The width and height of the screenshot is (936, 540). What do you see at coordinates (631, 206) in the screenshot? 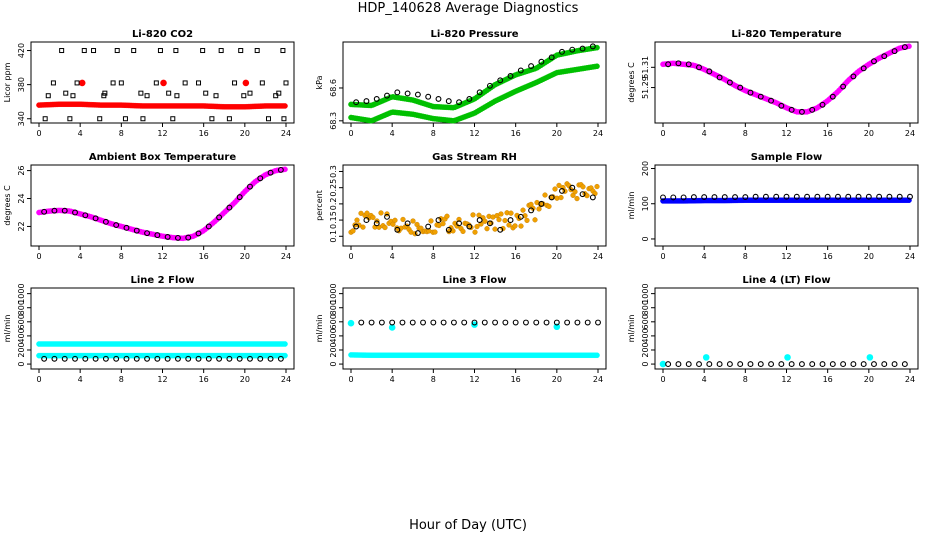
I see `panel-6-y-axis-label: ml/min` at bounding box center [631, 206].